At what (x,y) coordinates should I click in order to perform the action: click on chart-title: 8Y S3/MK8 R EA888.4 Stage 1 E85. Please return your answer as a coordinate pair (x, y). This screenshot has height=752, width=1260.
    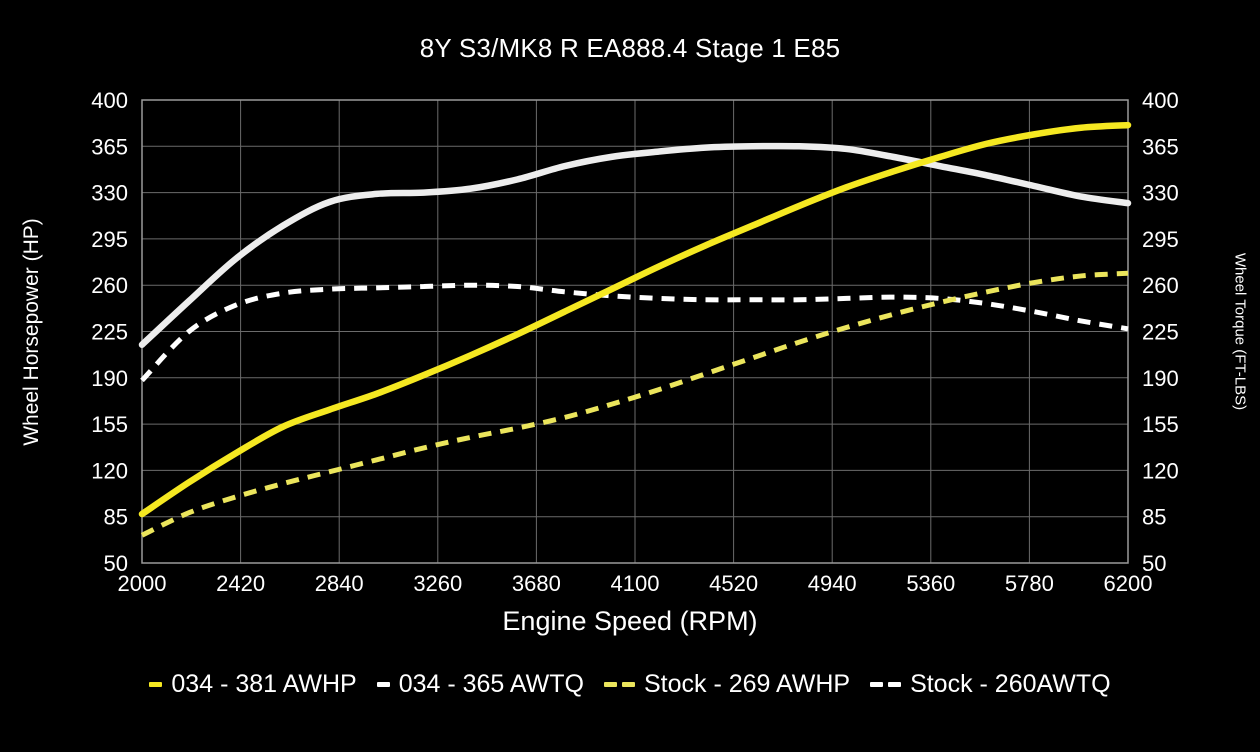
    Looking at the image, I should click on (630, 48).